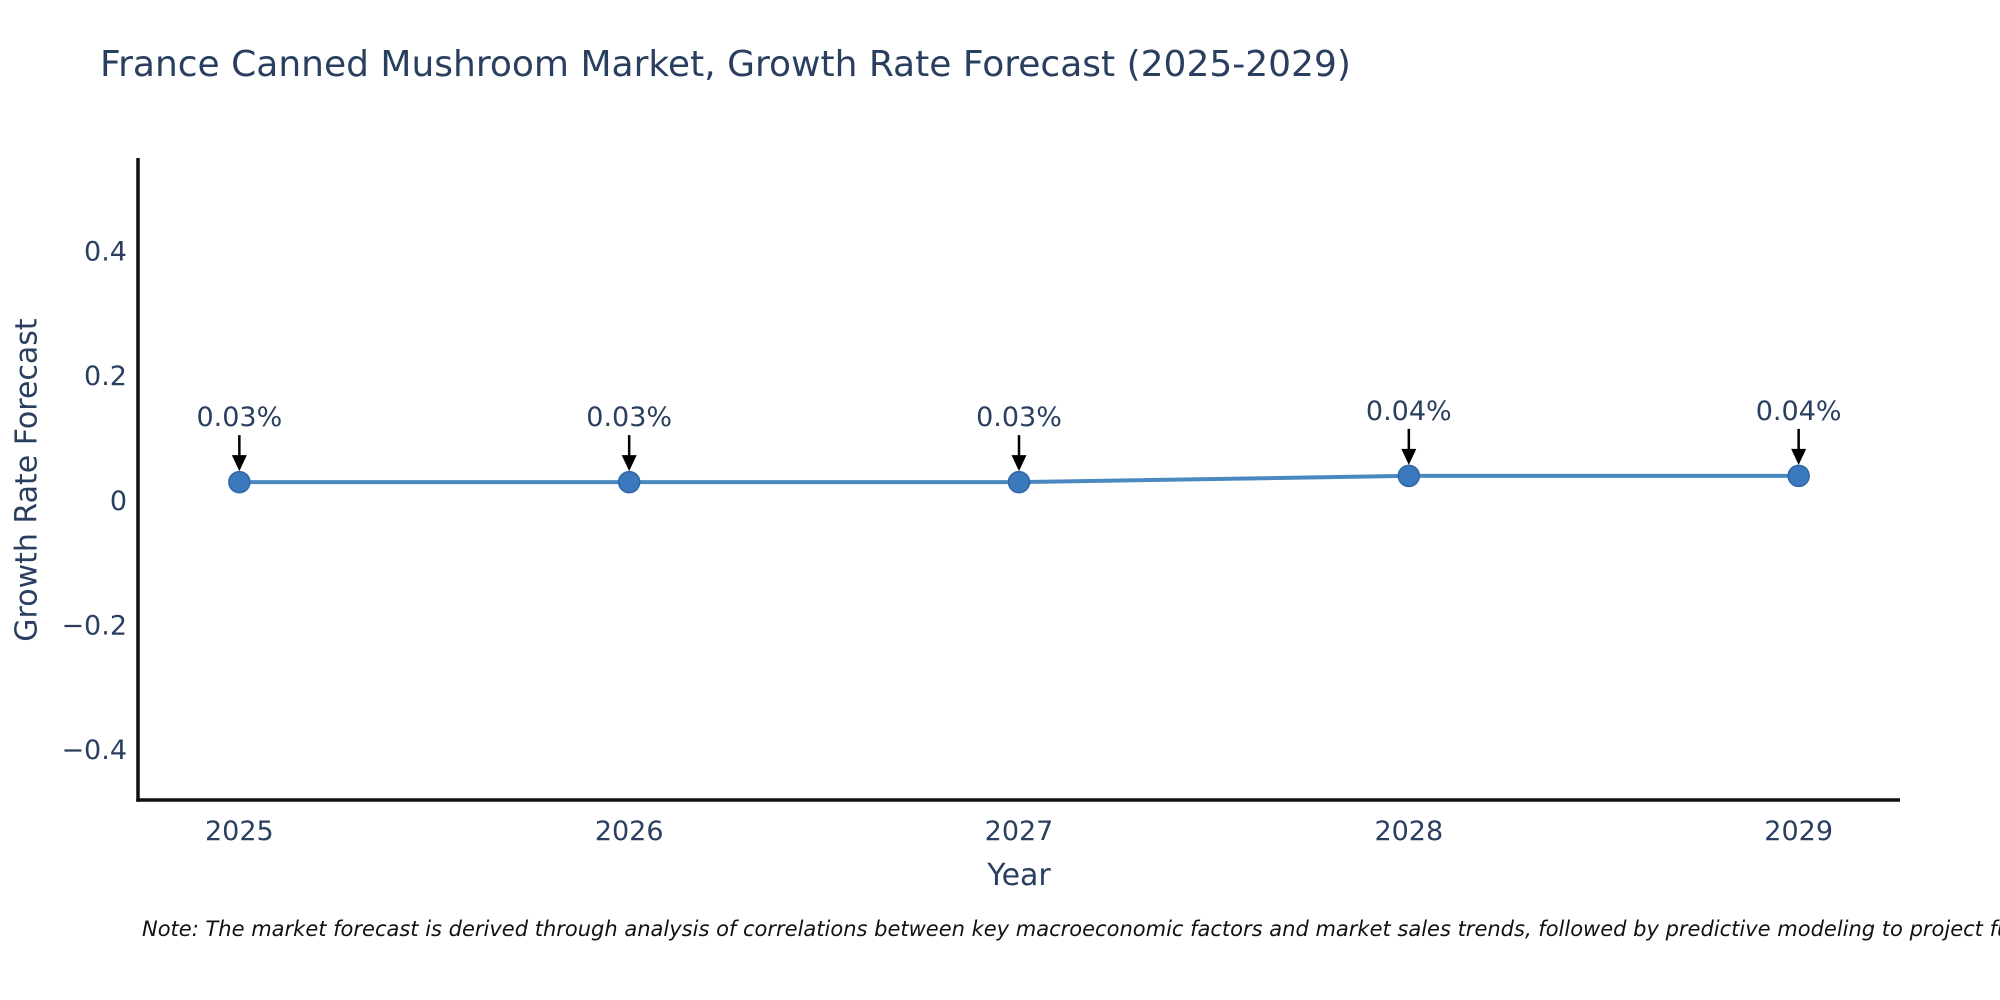  Describe the element at coordinates (105, 251) in the screenshot. I see `y-tick-label: 0.4` at that location.